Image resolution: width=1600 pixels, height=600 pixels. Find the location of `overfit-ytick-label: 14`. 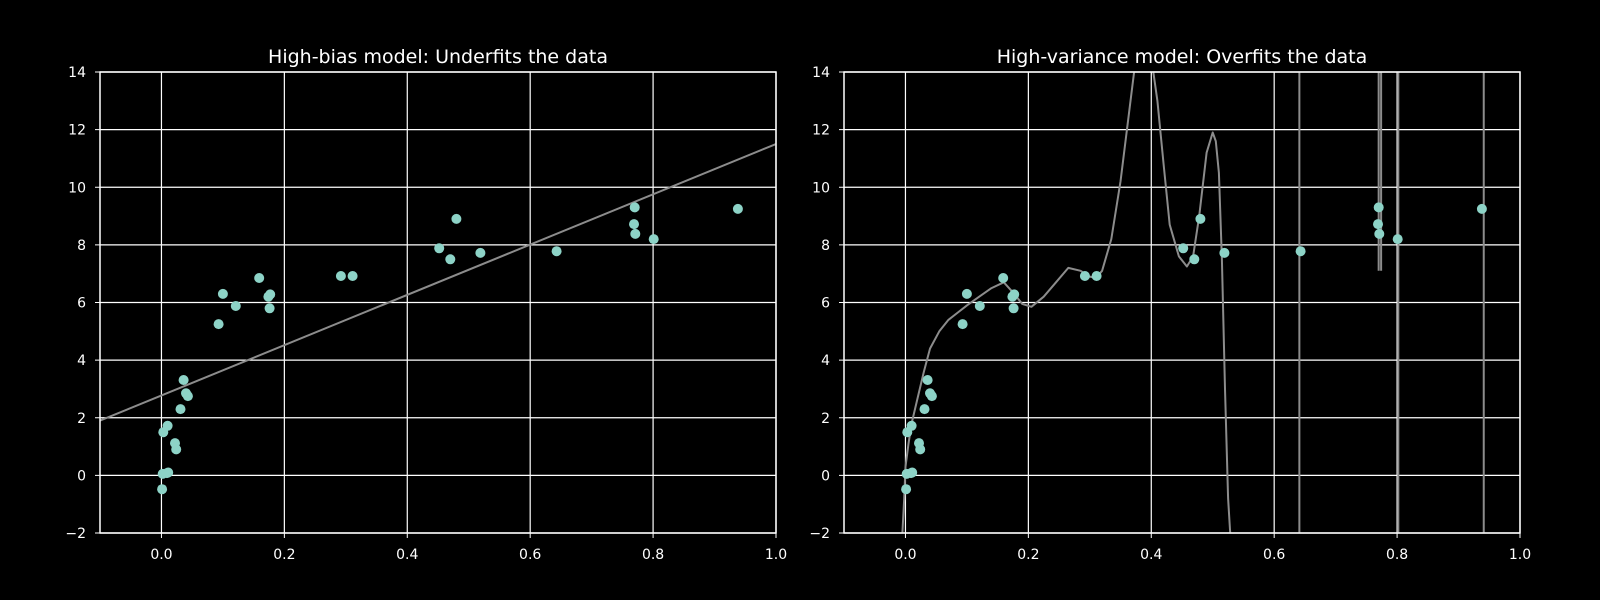

overfit-ytick-label: 14 is located at coordinates (821, 73).